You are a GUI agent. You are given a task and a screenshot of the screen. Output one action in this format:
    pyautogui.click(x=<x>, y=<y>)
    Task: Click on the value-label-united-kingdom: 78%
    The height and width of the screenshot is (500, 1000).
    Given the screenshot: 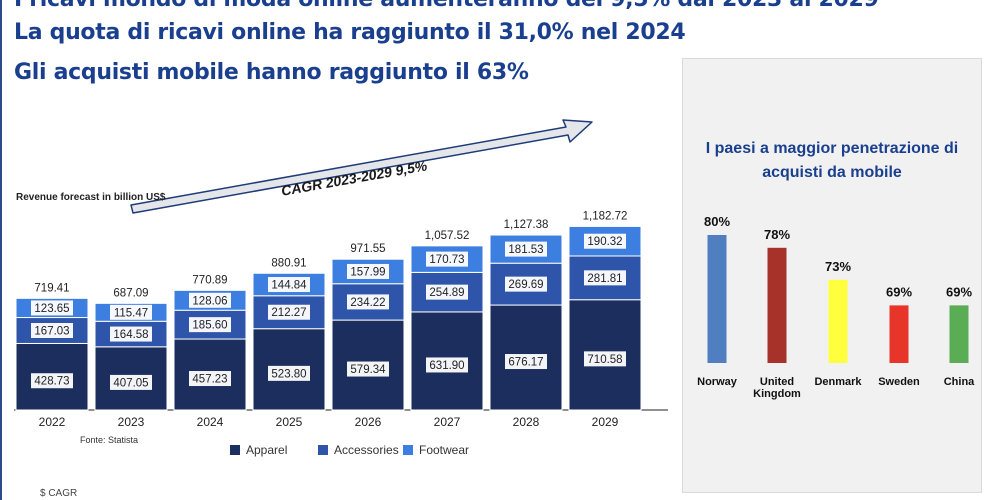 What is the action you would take?
    pyautogui.click(x=777, y=234)
    